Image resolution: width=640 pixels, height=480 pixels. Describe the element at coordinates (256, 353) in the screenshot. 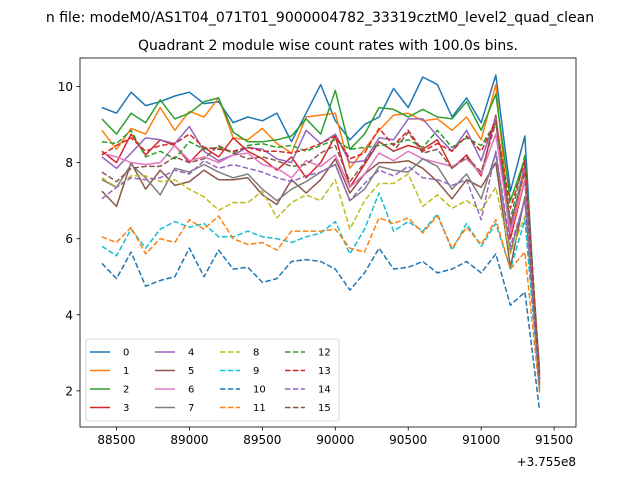

I see `legend-label-8: 8` at that location.